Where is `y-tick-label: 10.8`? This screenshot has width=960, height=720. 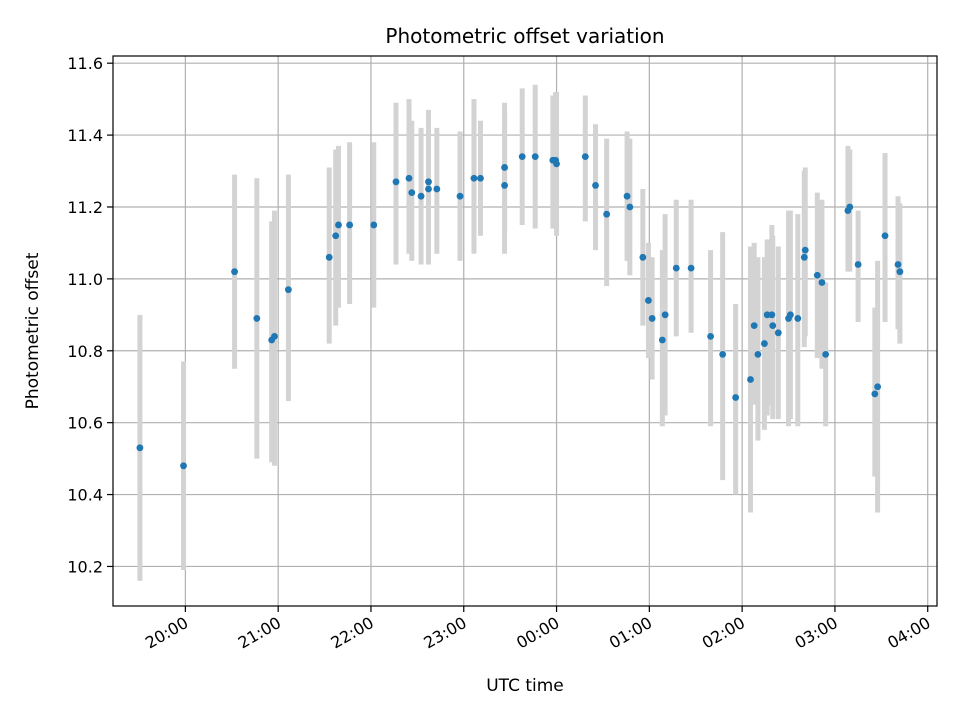
y-tick-label: 10.8 is located at coordinates (85, 351).